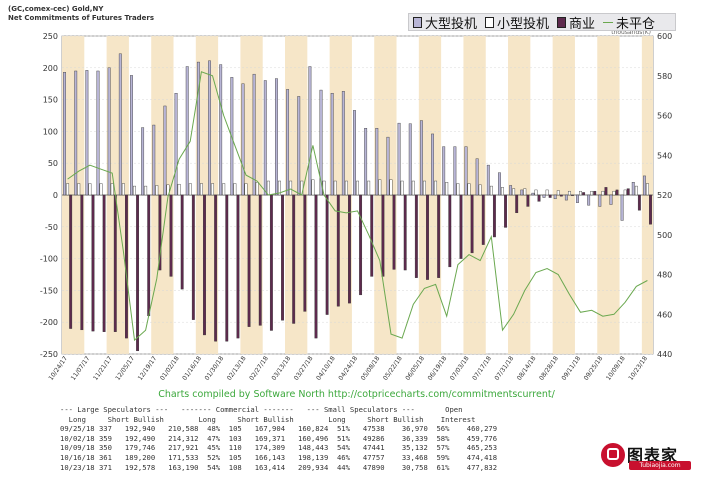  What do you see at coordinates (282, 368) in the screenshot?
I see `x-tick-label: 03/13/18` at bounding box center [282, 368].